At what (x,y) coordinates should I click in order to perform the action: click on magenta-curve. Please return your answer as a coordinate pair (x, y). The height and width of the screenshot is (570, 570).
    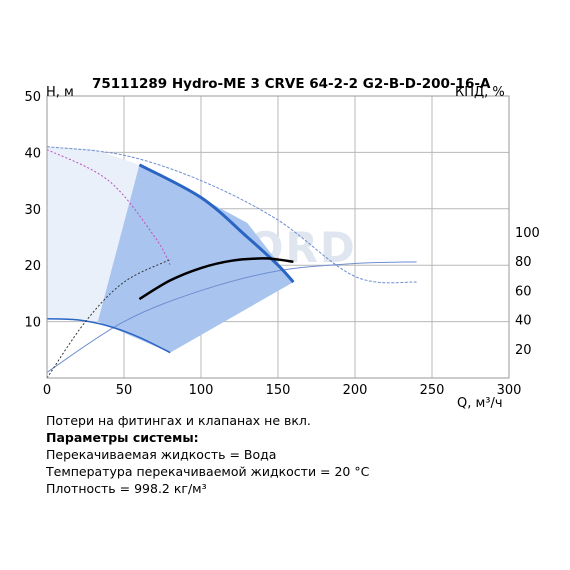
    Looking at the image, I should click on (108, 207).